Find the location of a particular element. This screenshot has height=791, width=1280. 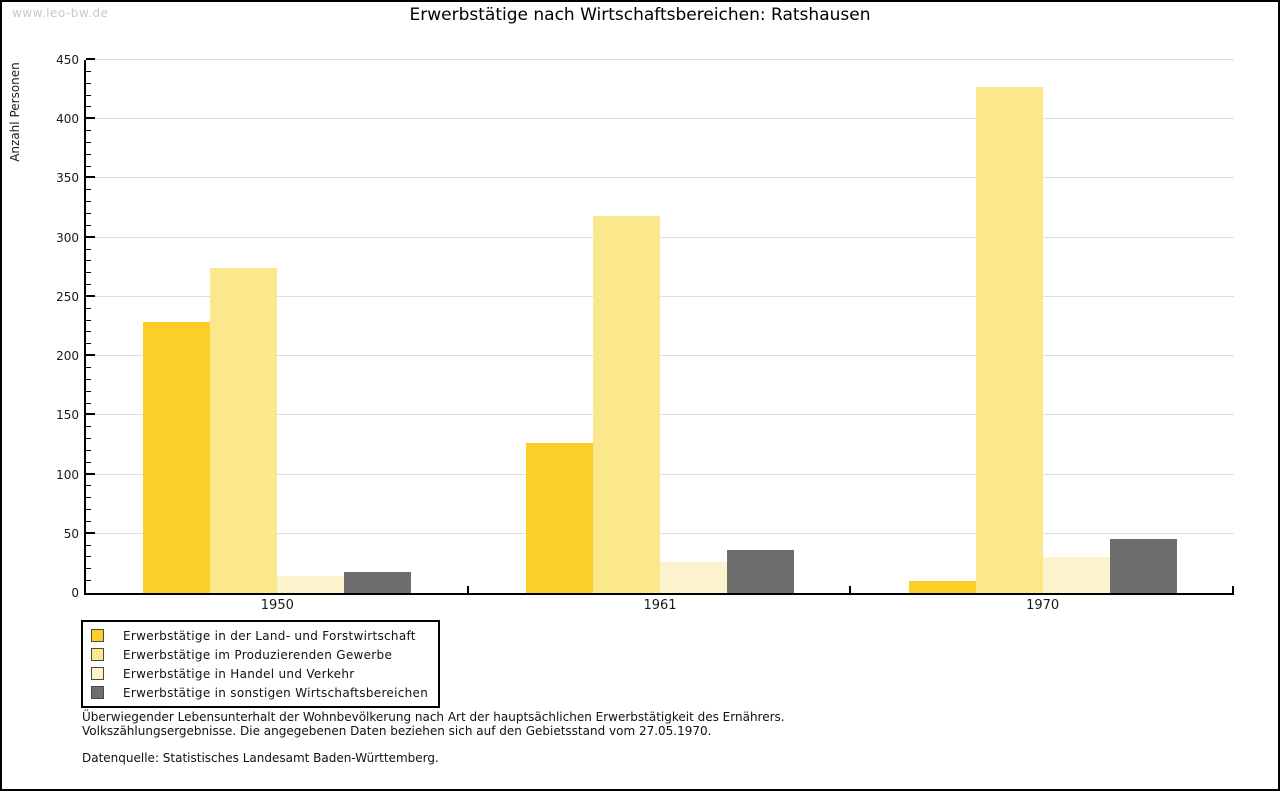

y-tick-label: 300 is located at coordinates (67, 237).